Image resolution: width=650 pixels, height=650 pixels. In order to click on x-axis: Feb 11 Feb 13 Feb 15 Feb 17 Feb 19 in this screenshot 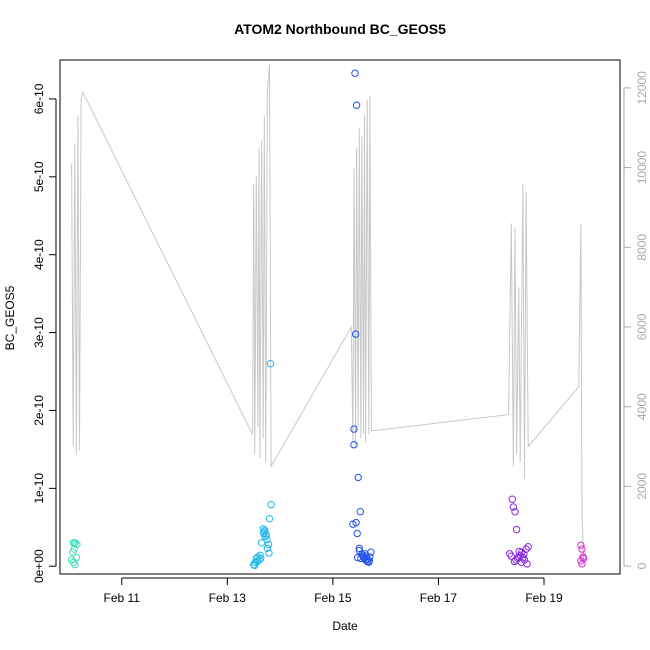, I will do `click(333, 591)`.